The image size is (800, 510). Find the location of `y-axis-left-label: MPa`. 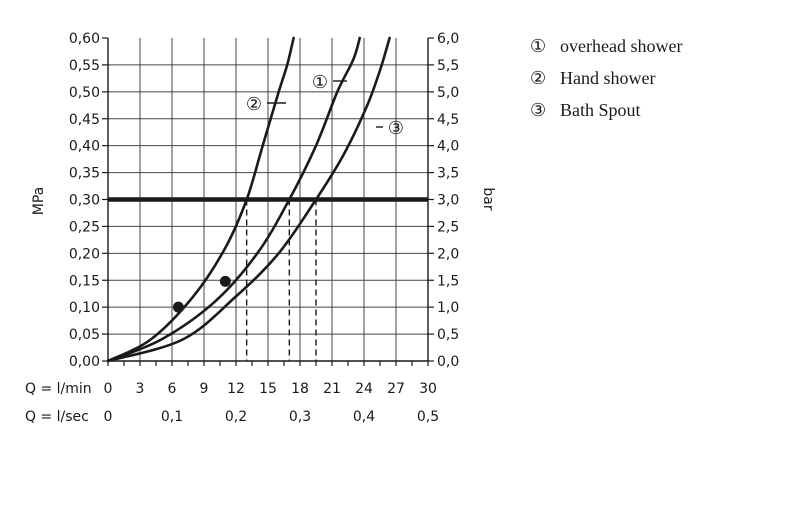

y-axis-left-label: MPa is located at coordinates (39, 201).